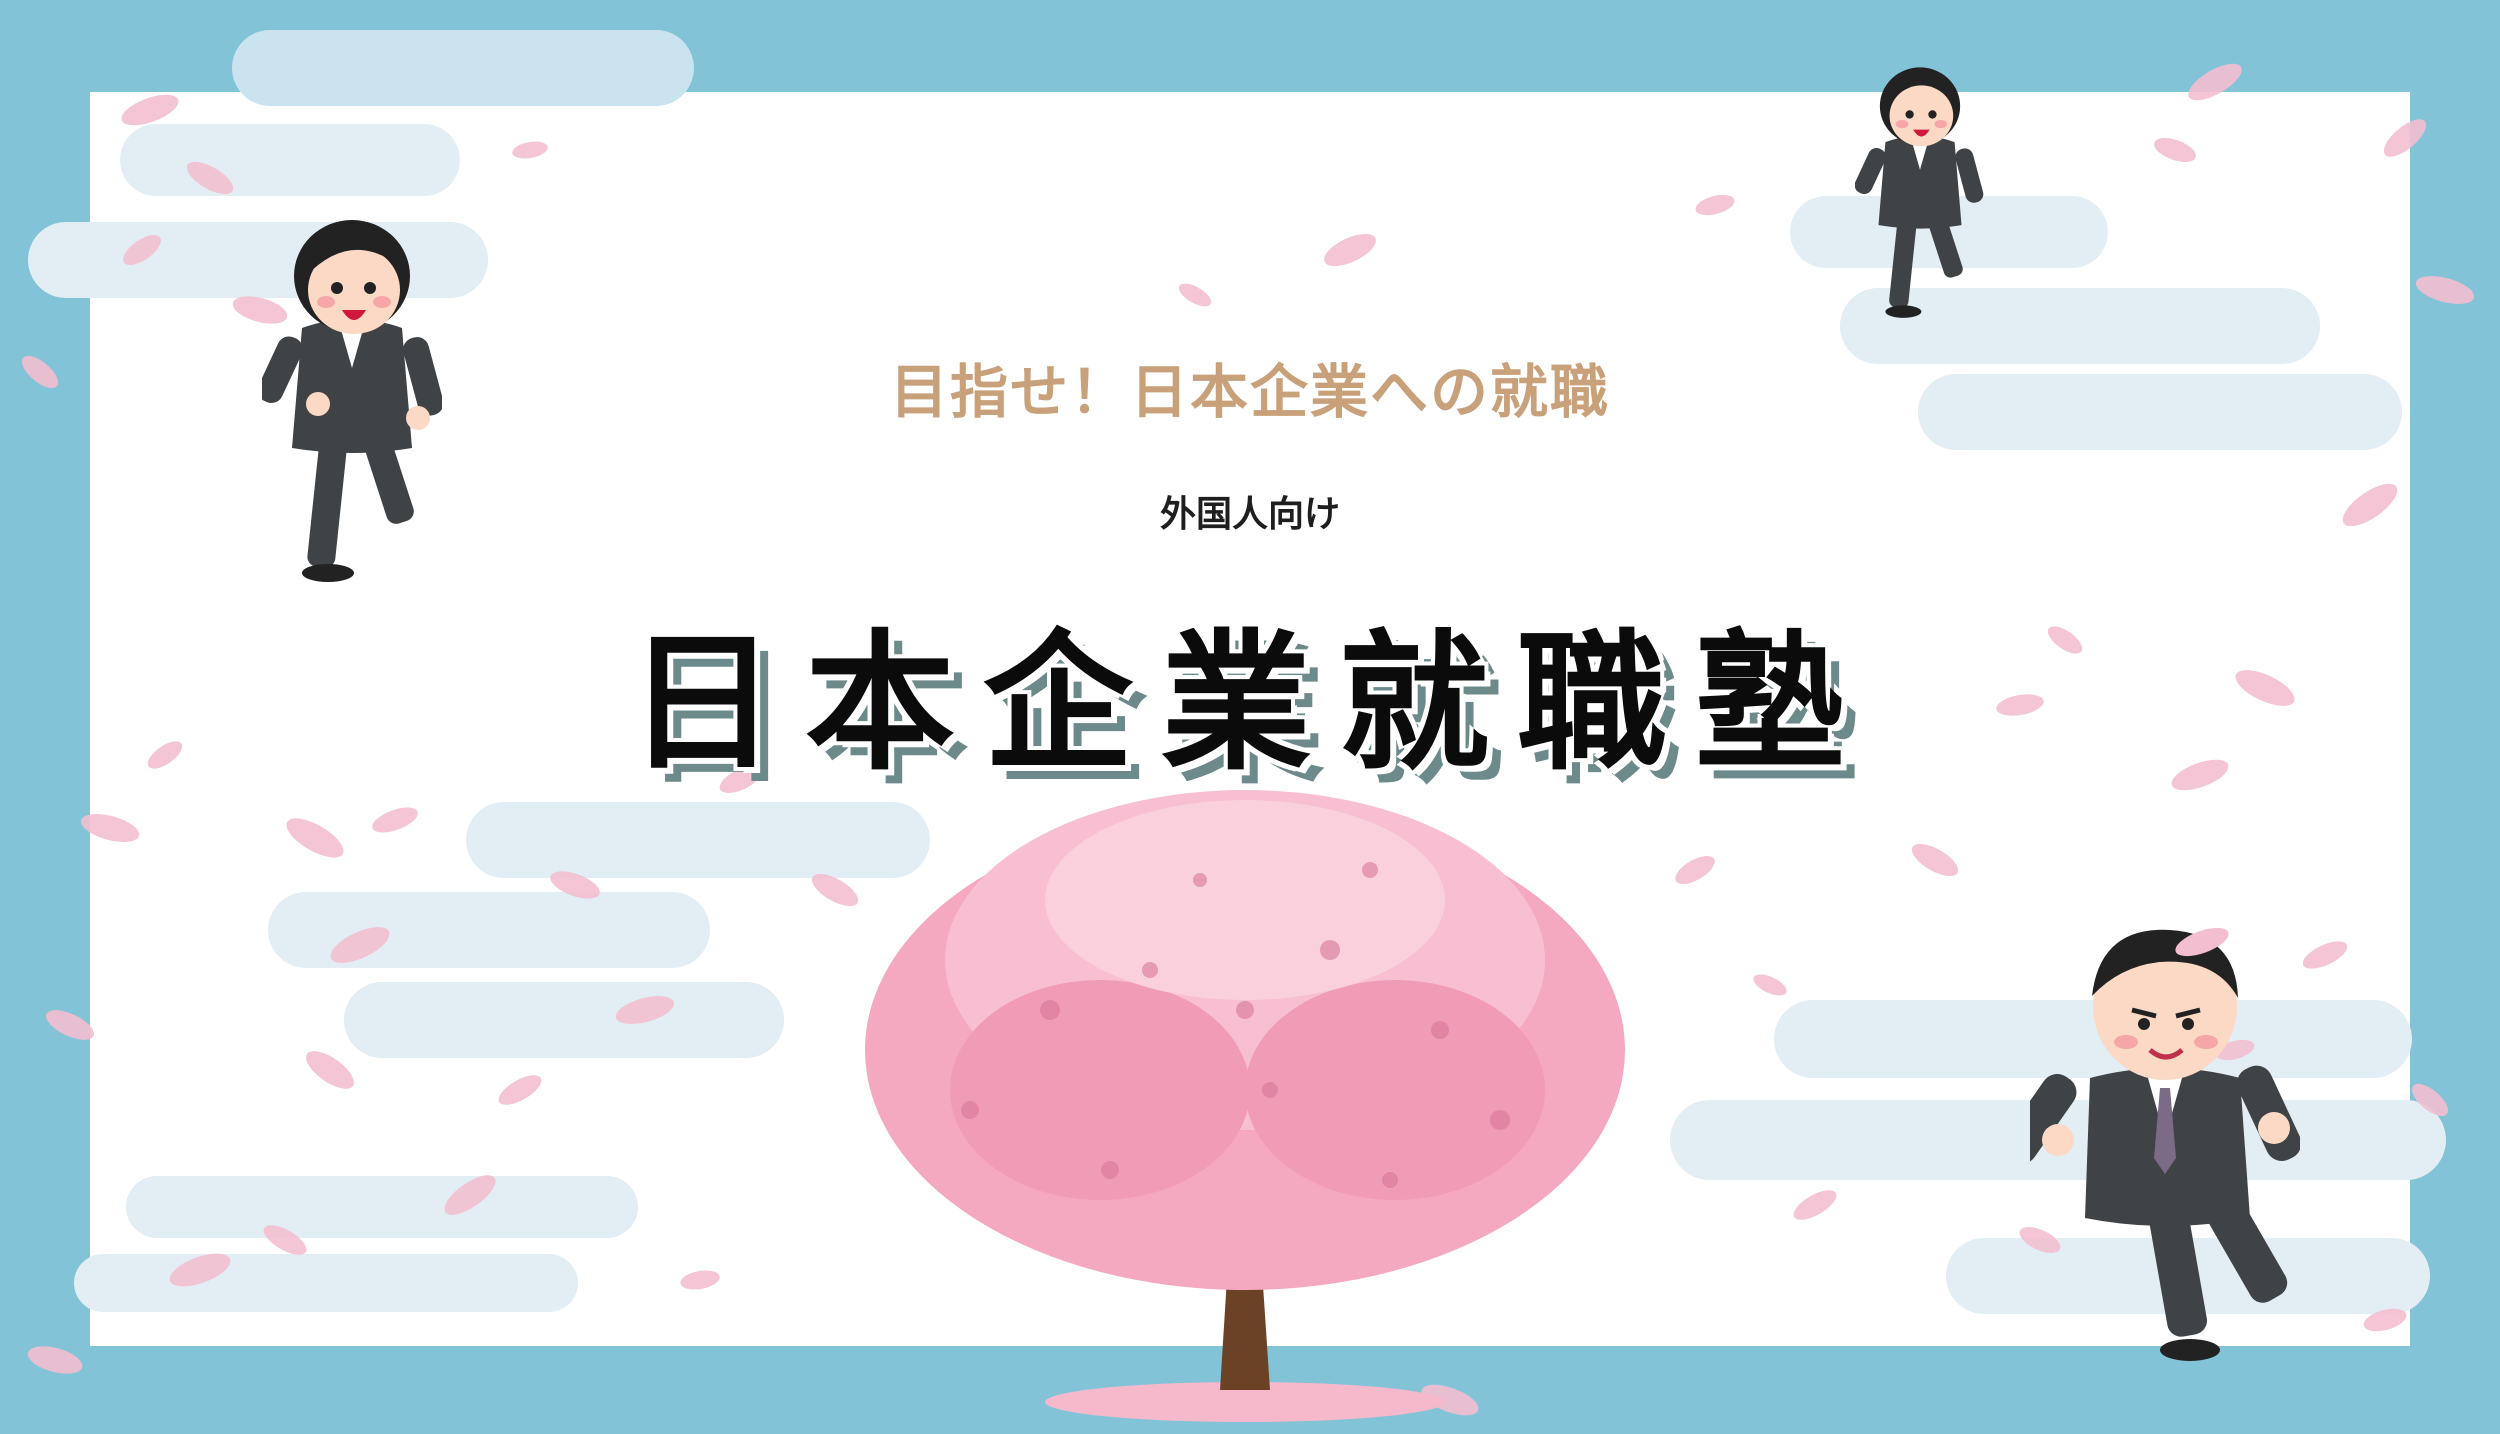 The height and width of the screenshot is (1434, 2500). I want to click on running-businessman-illustration, so click(2165, 1144).